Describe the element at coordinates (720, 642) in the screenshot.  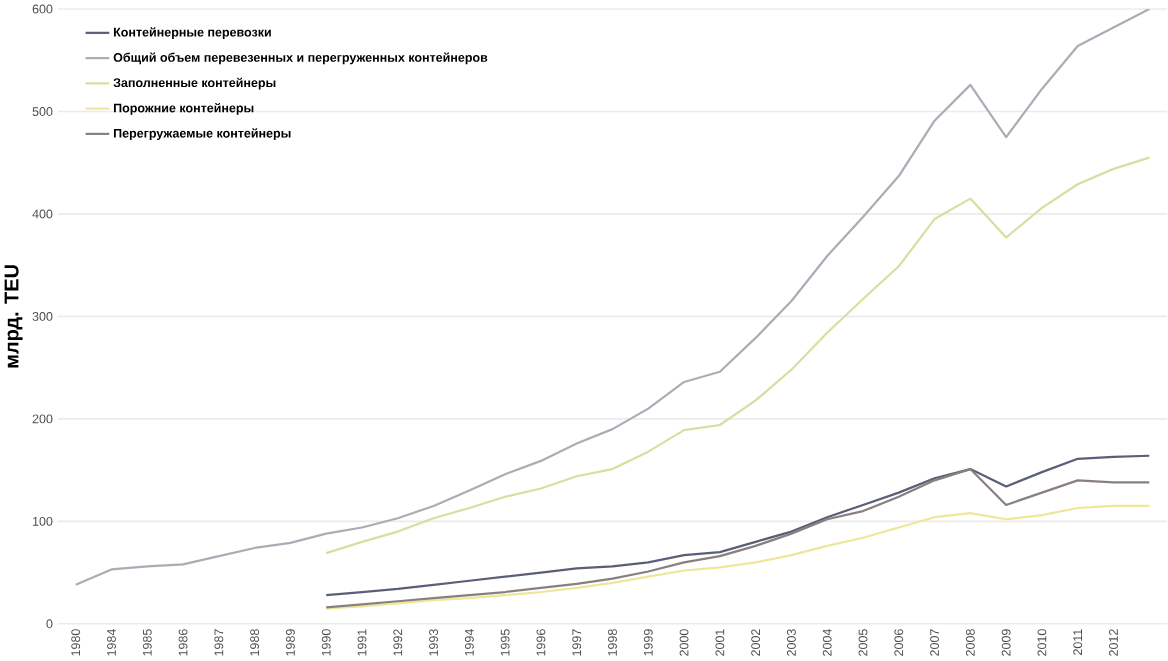
I see `x-tick-label: 2001` at that location.